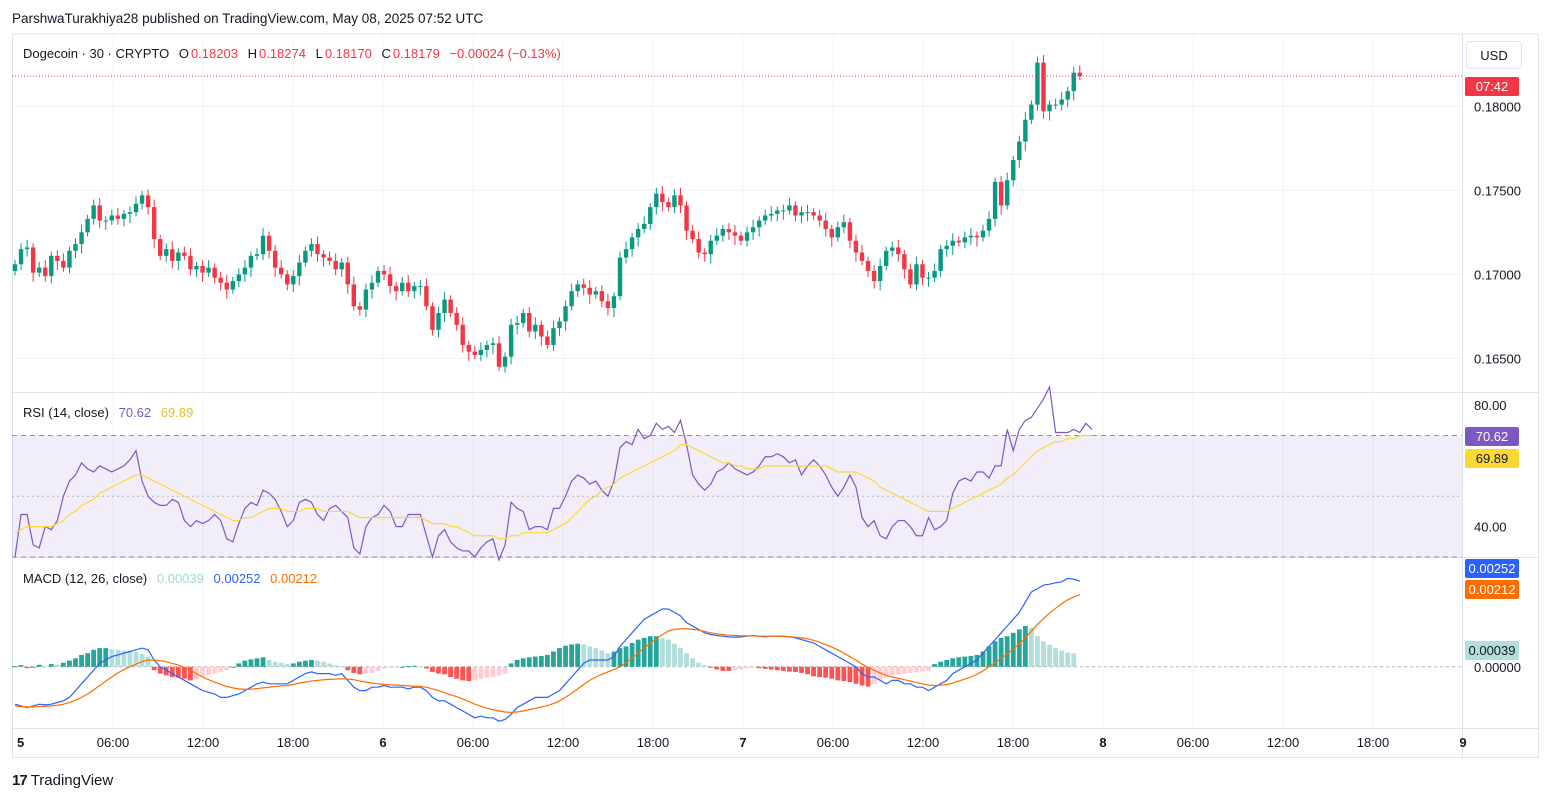  I want to click on macd-line, so click(547, 649).